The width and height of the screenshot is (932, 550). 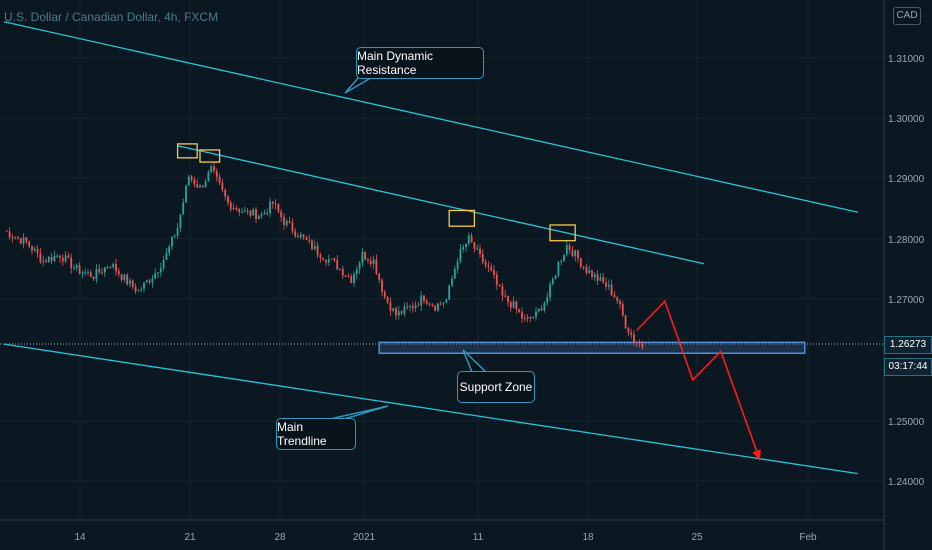 I want to click on resistance-callout: Main Dynamic Resistance, so click(x=420, y=63).